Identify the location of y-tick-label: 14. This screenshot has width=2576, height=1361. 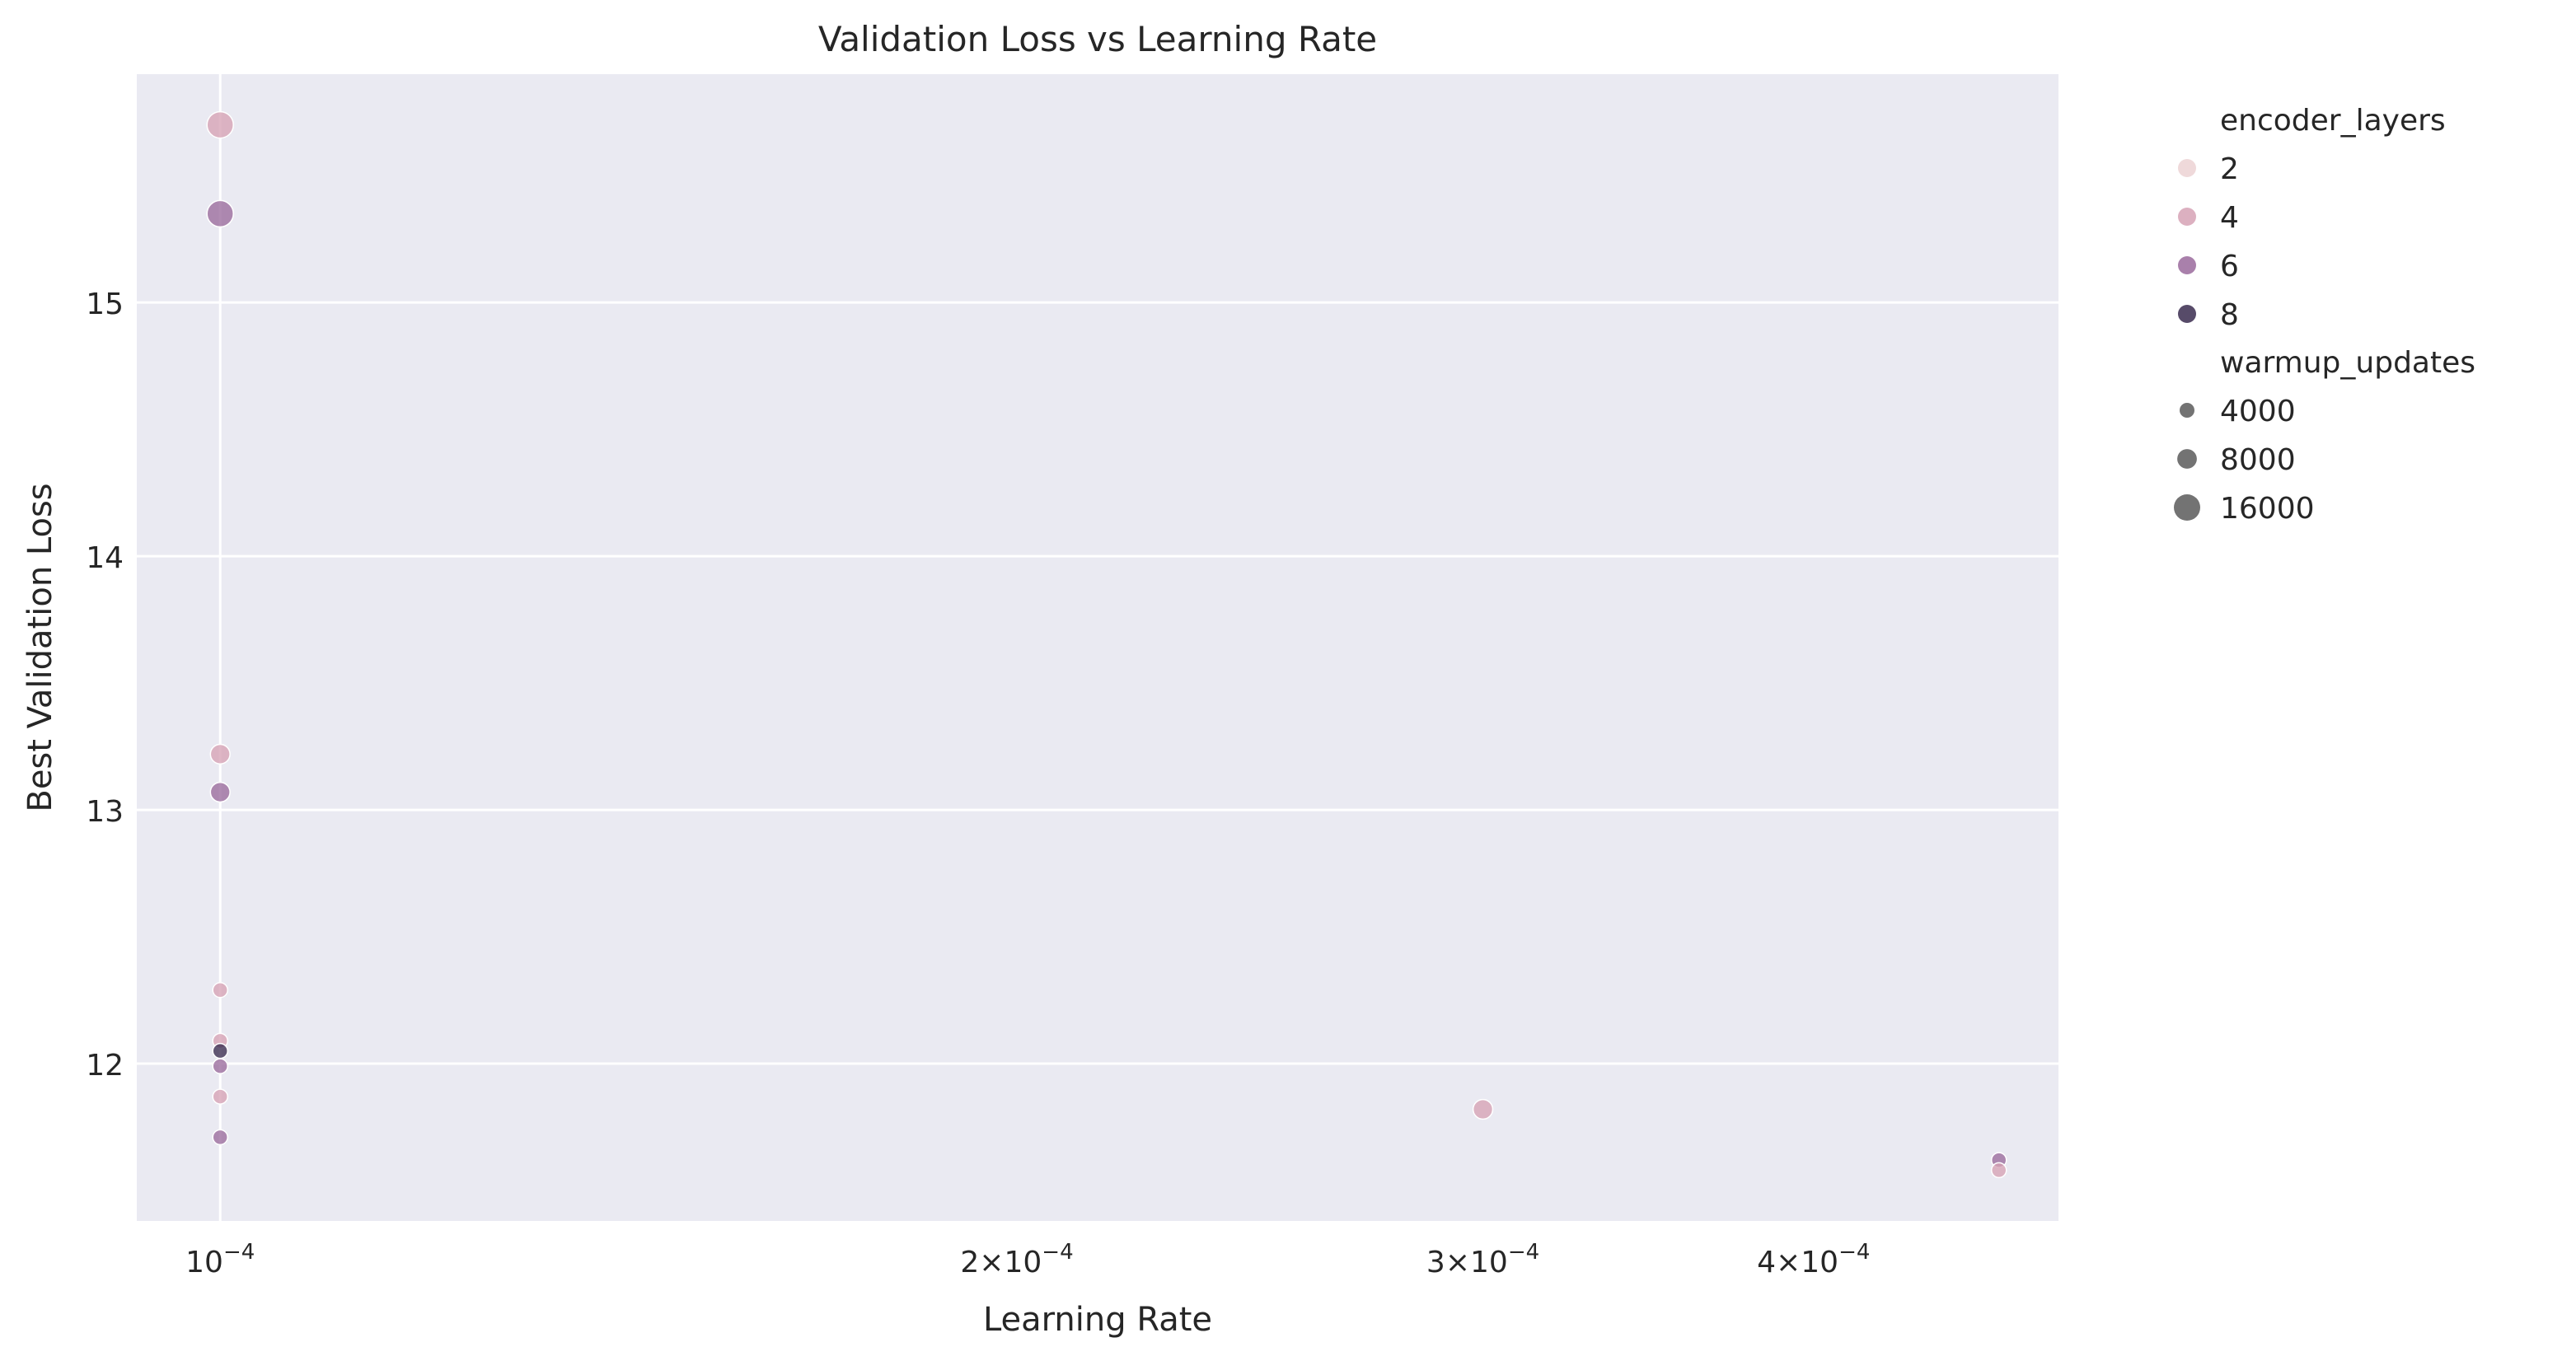
(105, 558).